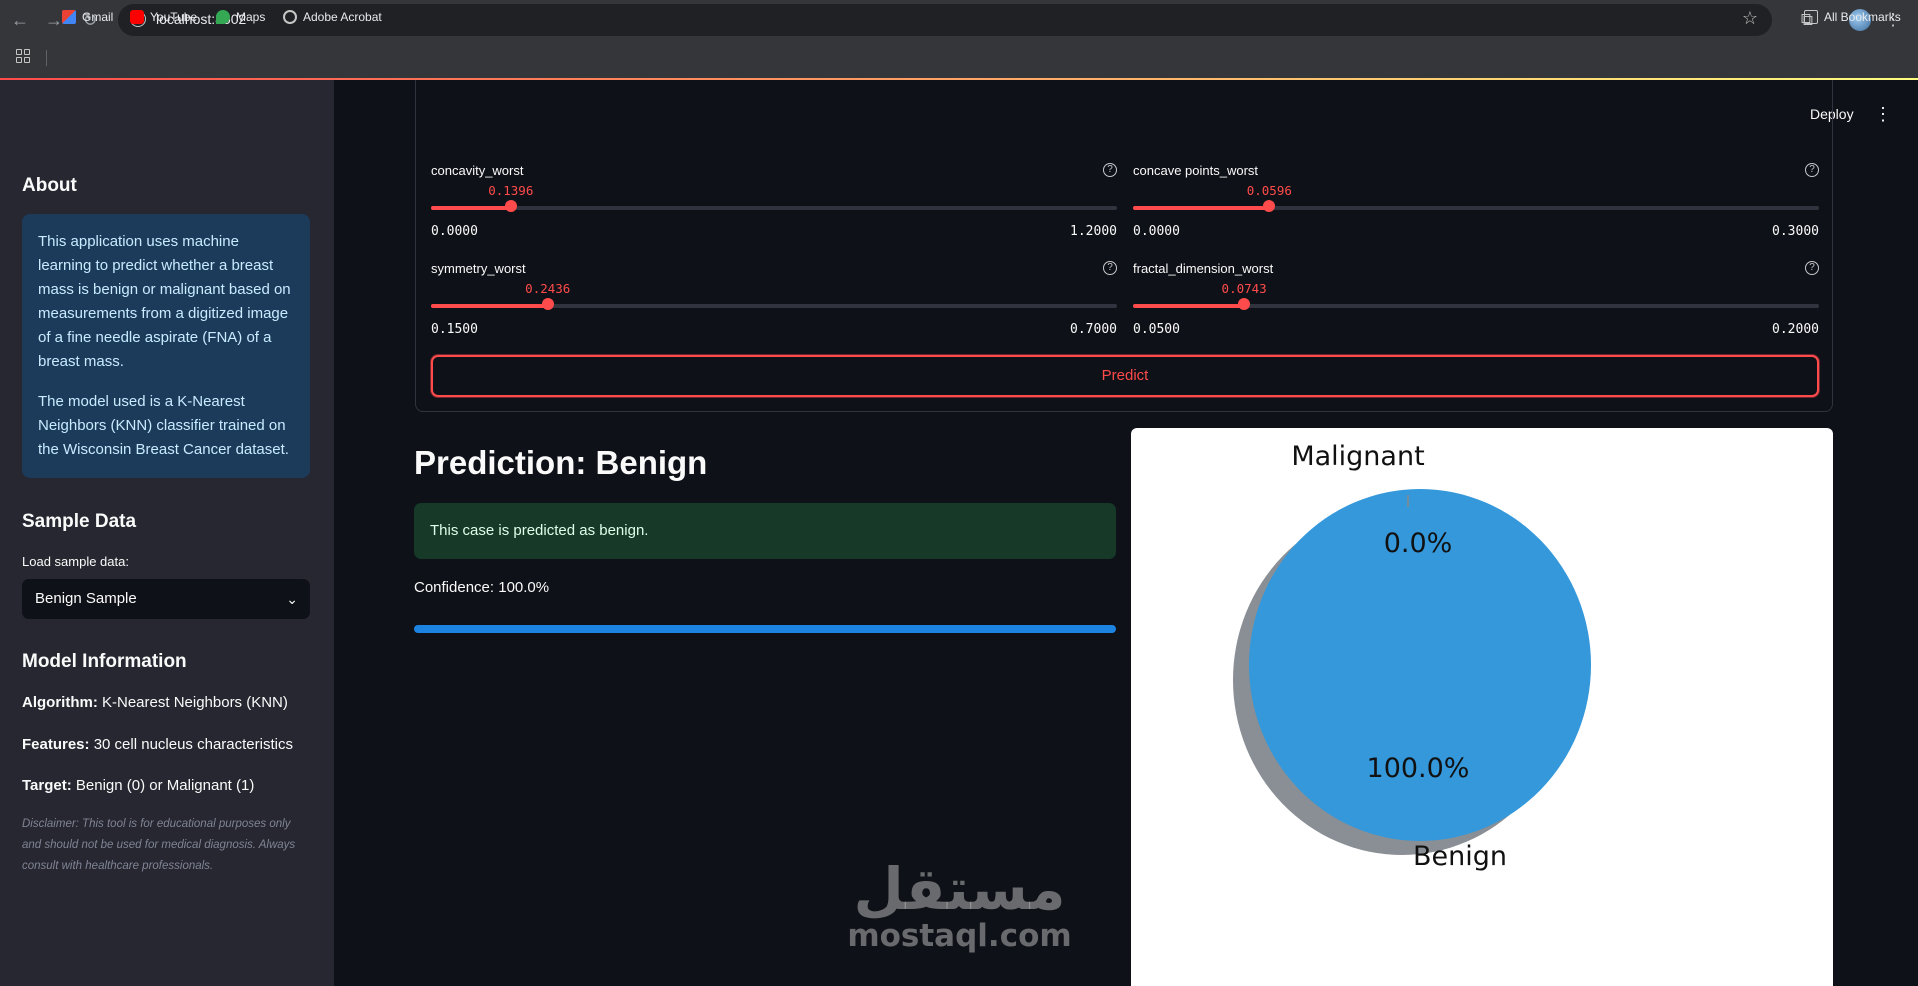 Image resolution: width=1918 pixels, height=986 pixels. What do you see at coordinates (90, 20) in the screenshot?
I see `reload-icon: ↻` at bounding box center [90, 20].